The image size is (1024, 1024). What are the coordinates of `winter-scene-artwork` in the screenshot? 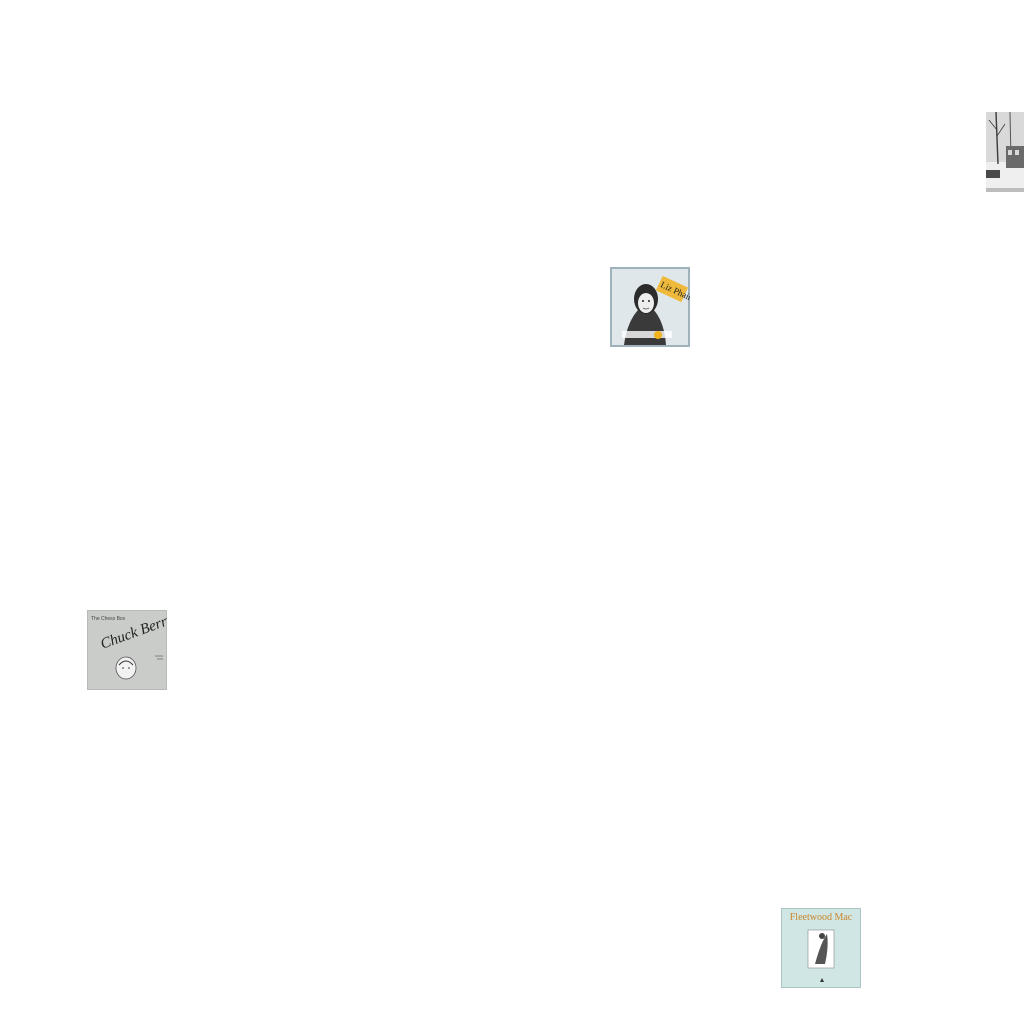 It's located at (1005, 152).